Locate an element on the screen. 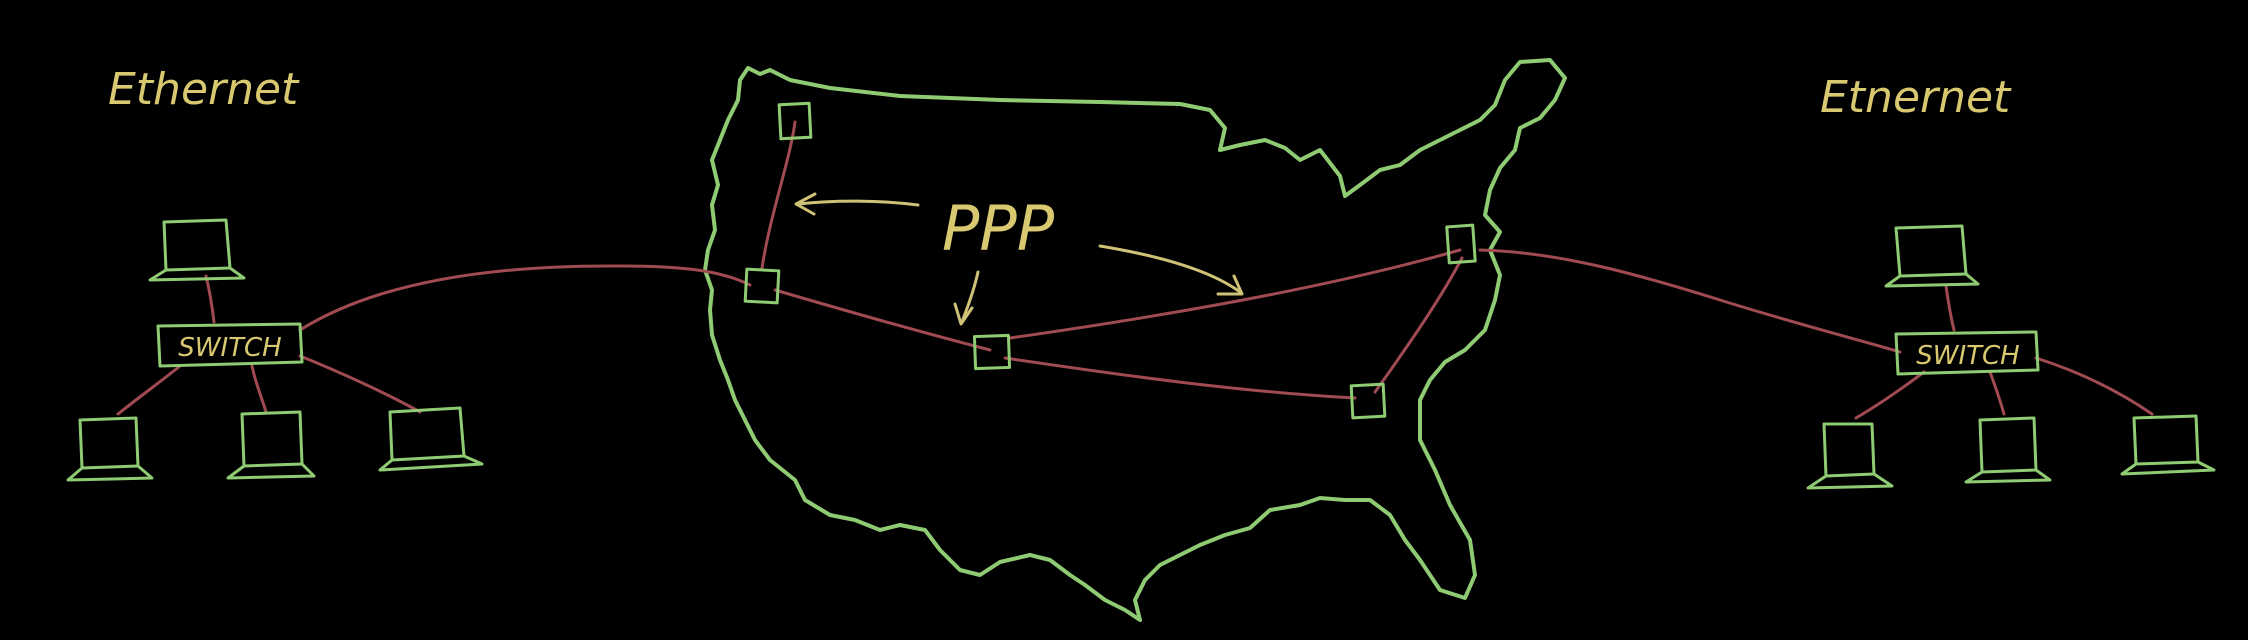 The height and width of the screenshot is (640, 2248). right-lan: SWITCH is located at coordinates (2011, 357).